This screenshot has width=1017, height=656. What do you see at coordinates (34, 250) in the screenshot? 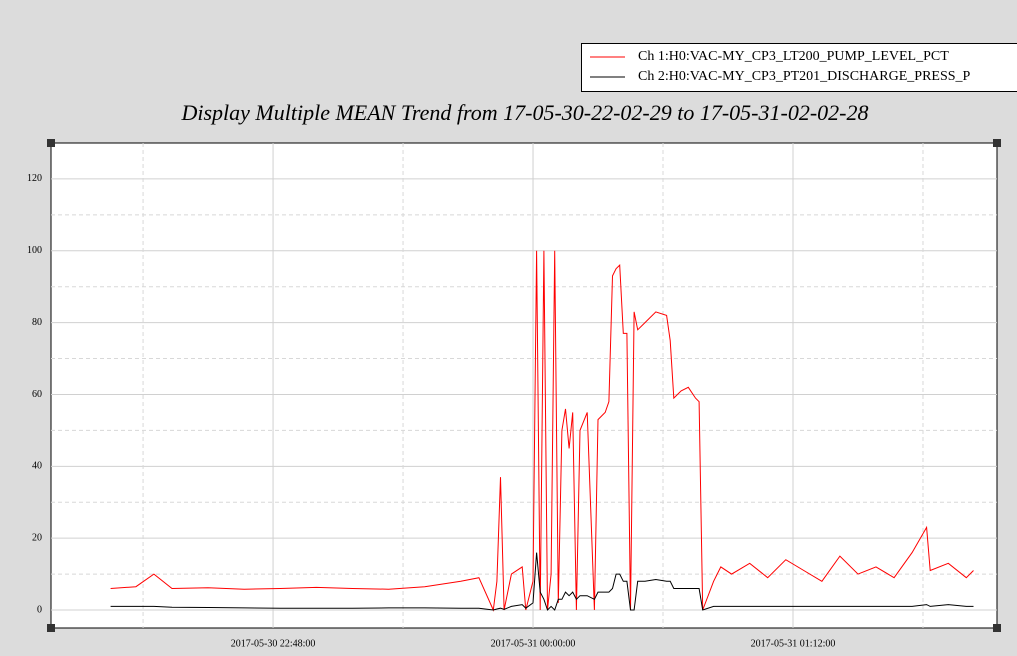
I see `y-tick-label: 100` at bounding box center [34, 250].